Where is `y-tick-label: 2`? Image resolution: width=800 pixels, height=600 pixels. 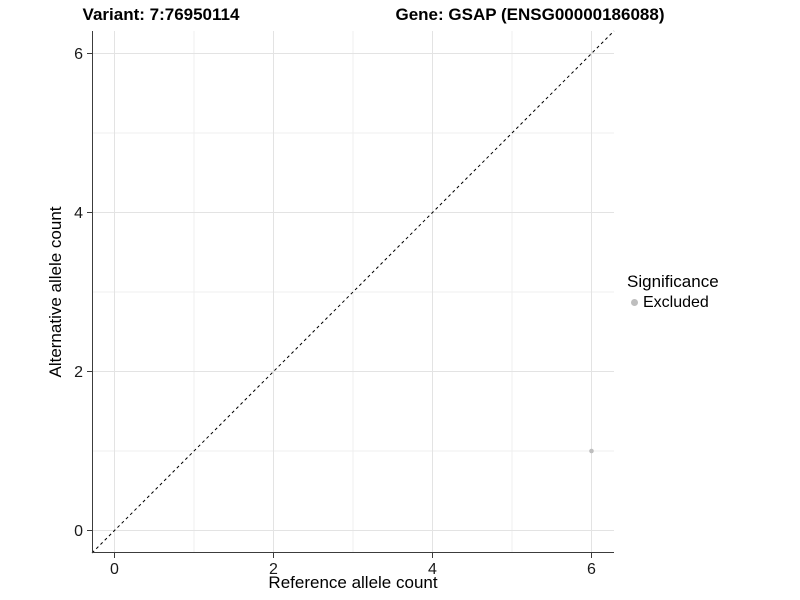
y-tick-label: 2 is located at coordinates (78, 372).